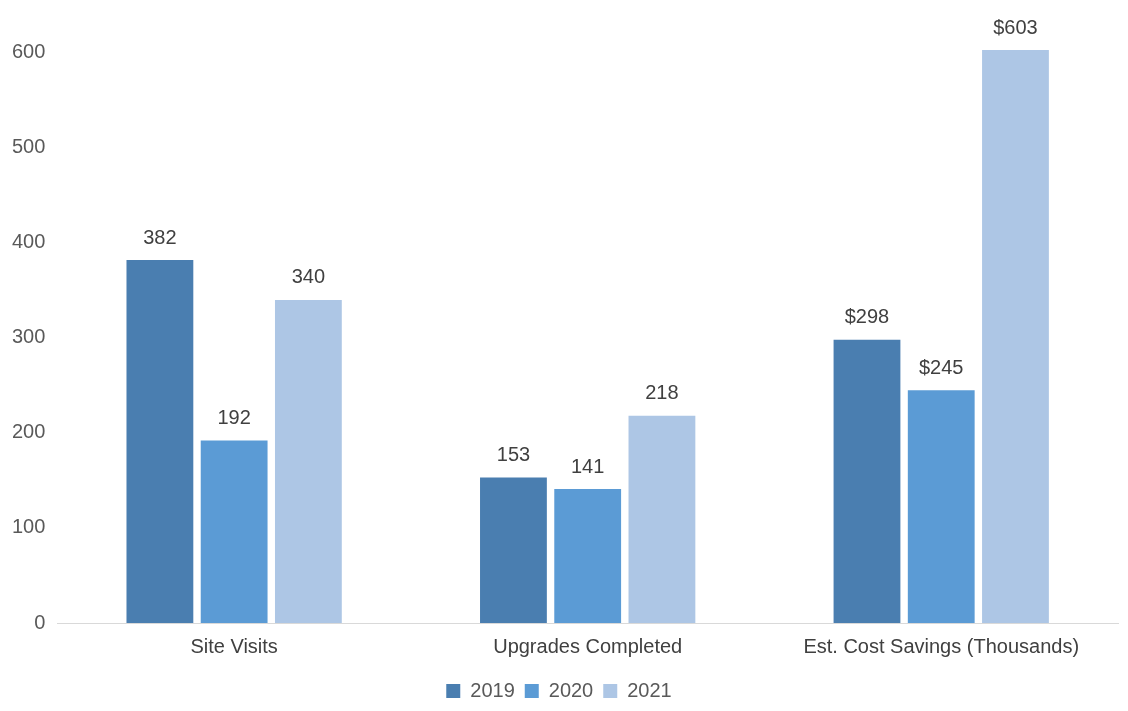 This screenshot has width=1128, height=711. I want to click on x-tick-label: Est. Cost Savings (Thousands), so click(941, 645).